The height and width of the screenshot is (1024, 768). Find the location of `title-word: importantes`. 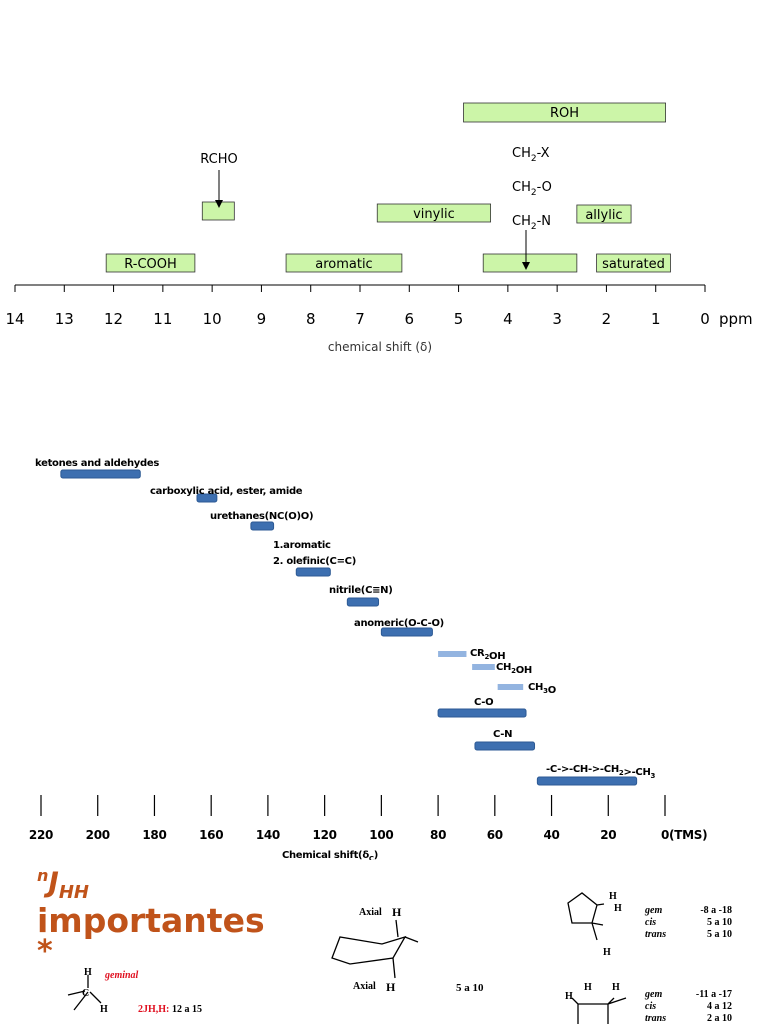

title-word: importantes is located at coordinates (151, 920).